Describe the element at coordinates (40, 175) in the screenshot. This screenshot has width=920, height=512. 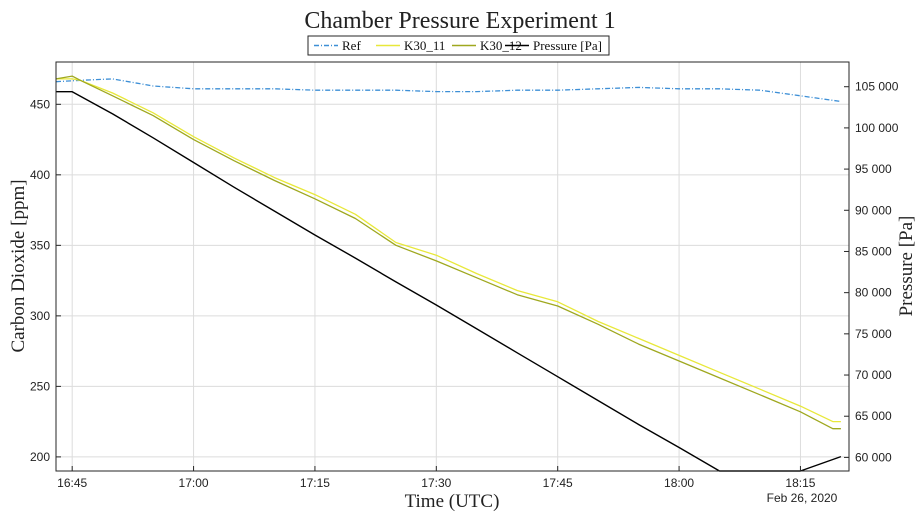
I see `y-tick-label-left: 400` at that location.